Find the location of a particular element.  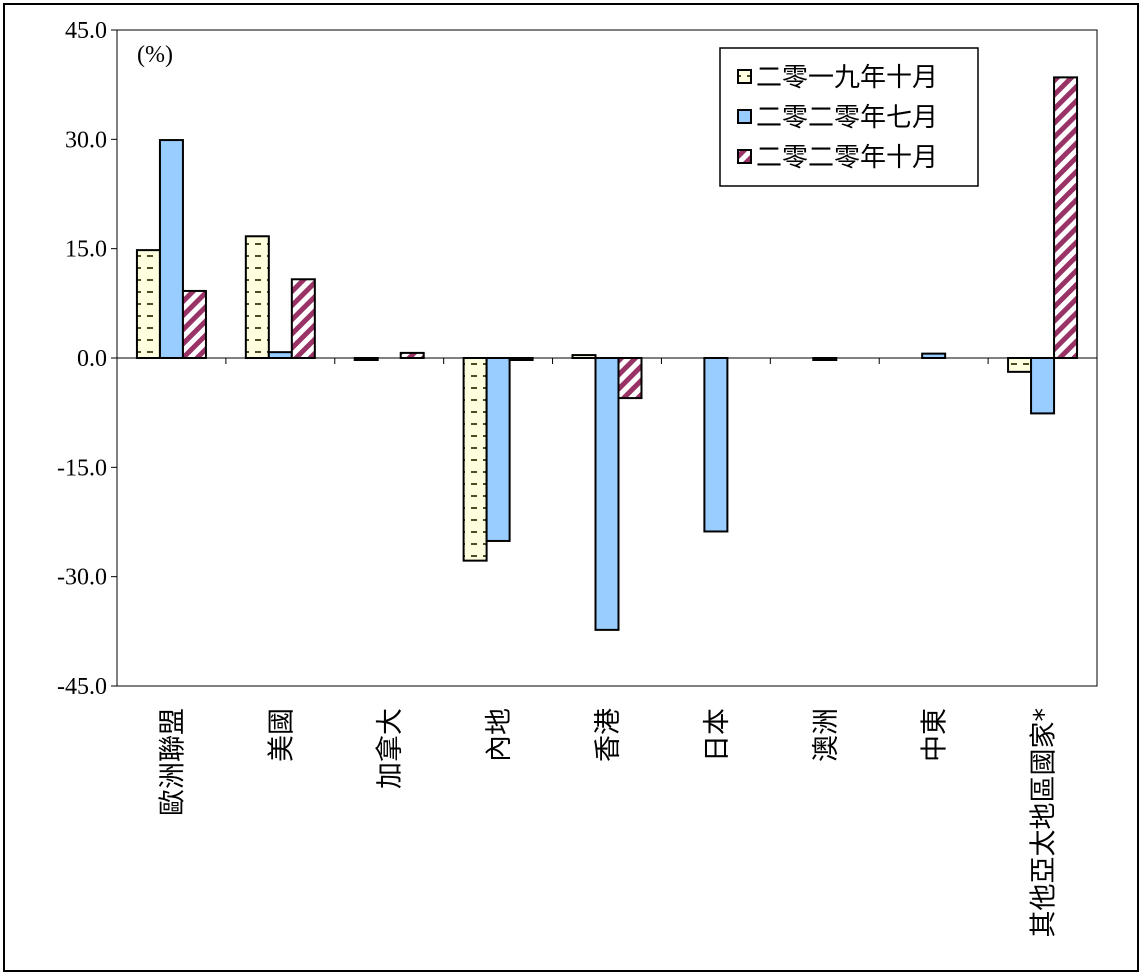

legend-label: 二零二零年七月 is located at coordinates (847, 118).